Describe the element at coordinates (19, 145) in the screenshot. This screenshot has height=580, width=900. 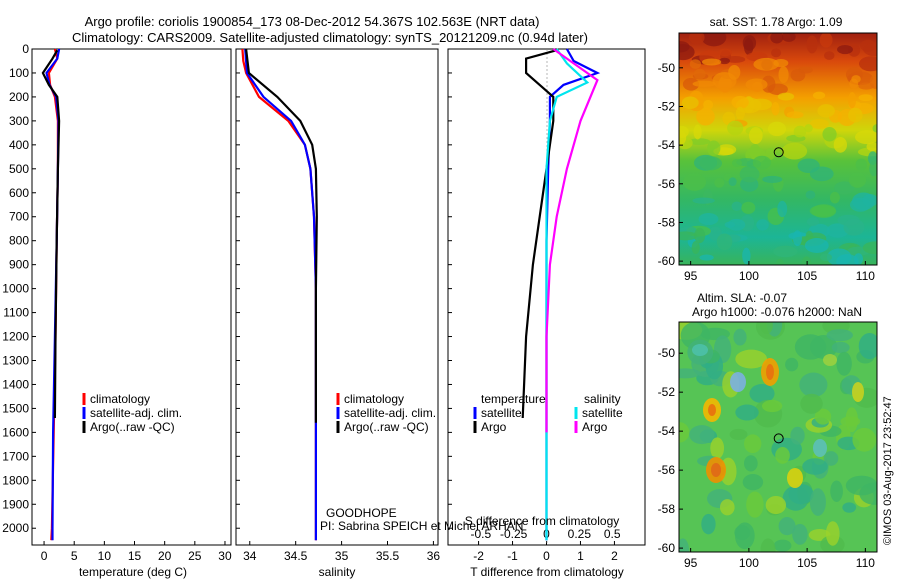
I see `depth-tick-label: 400` at that location.